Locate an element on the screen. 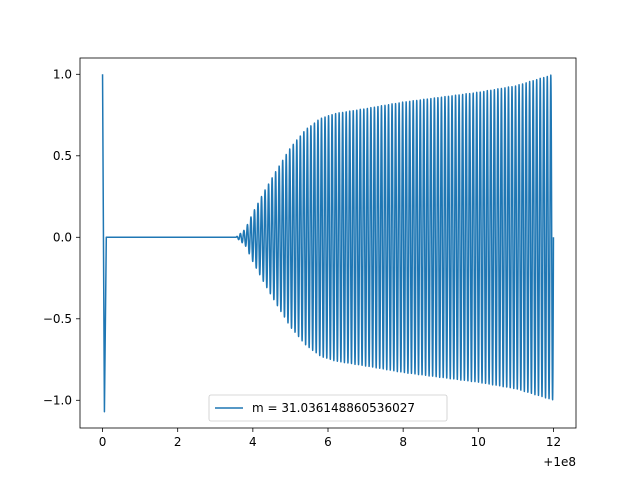 Image resolution: width=640 pixels, height=480 pixels. y-tick-label: 1.0 is located at coordinates (62, 74).